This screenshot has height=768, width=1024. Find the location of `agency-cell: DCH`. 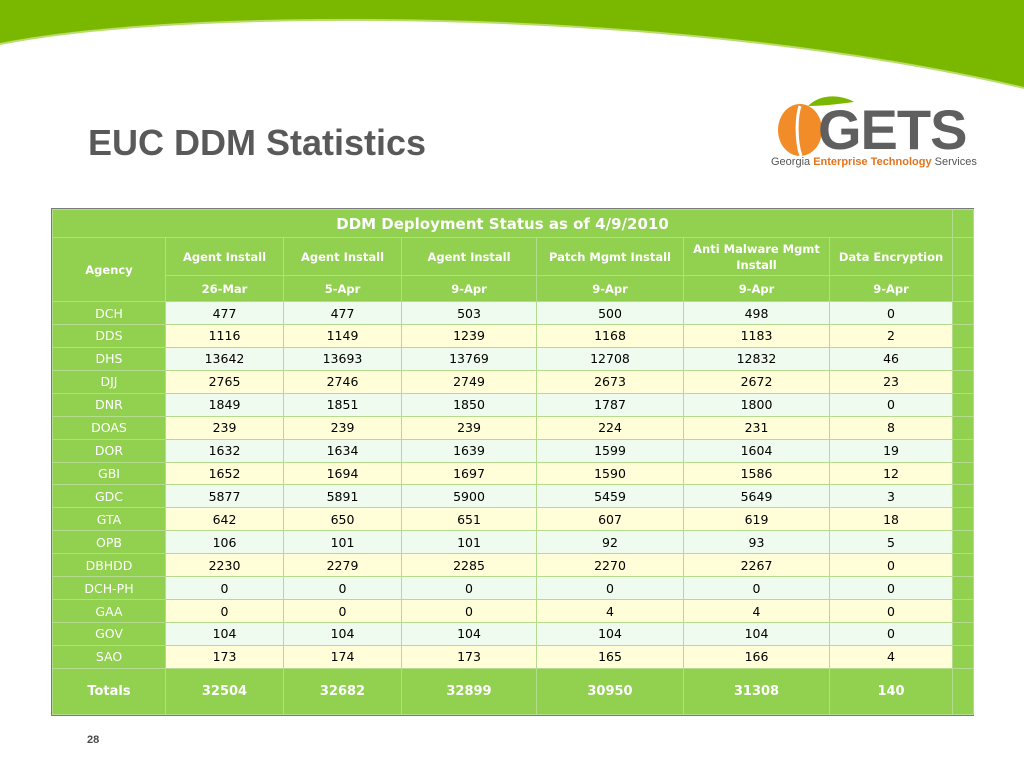

agency-cell: DCH is located at coordinates (109, 313).